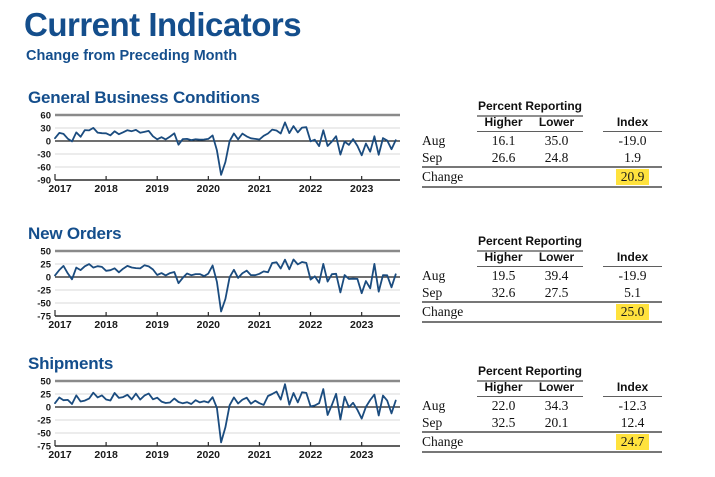 The height and width of the screenshot is (477, 715). I want to click on section-title-new-orders: New Orders, so click(75, 233).